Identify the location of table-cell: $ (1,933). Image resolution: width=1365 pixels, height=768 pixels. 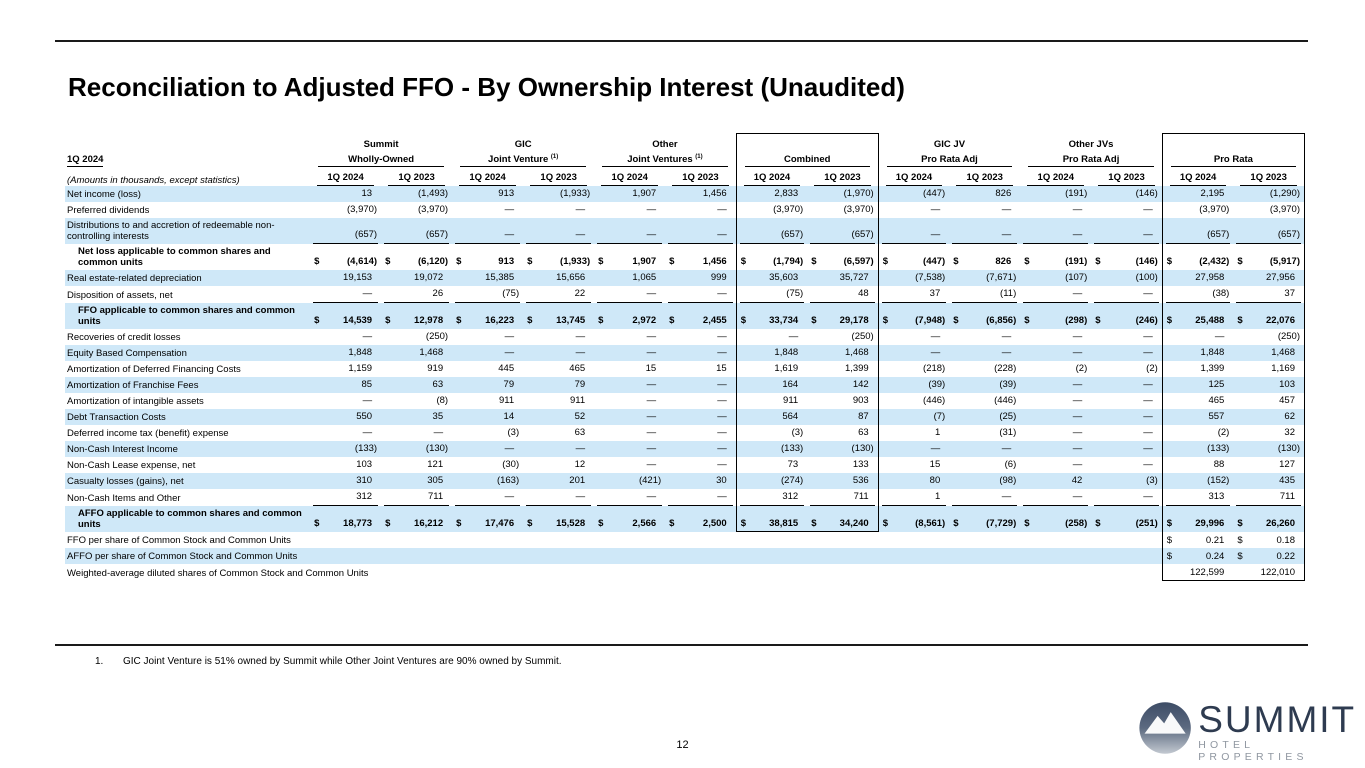
(559, 261).